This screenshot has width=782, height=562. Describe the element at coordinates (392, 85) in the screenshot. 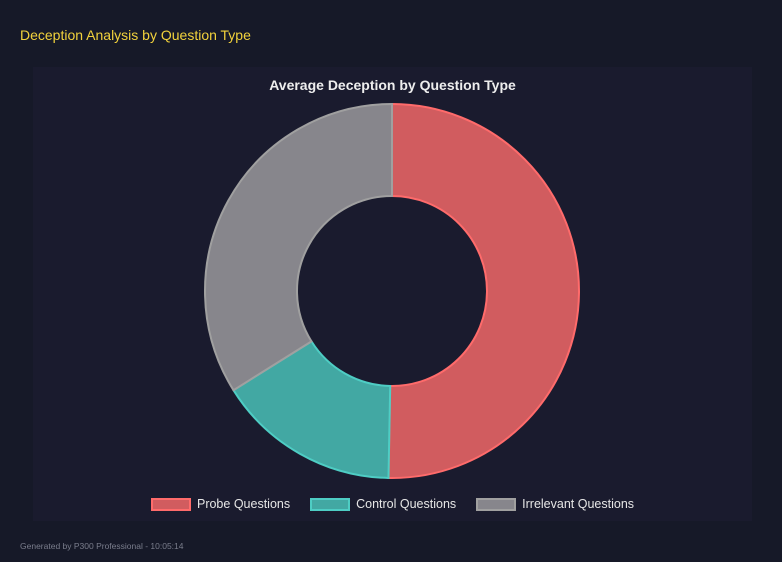

I see `chart-title: Average Deception by Question Type` at that location.